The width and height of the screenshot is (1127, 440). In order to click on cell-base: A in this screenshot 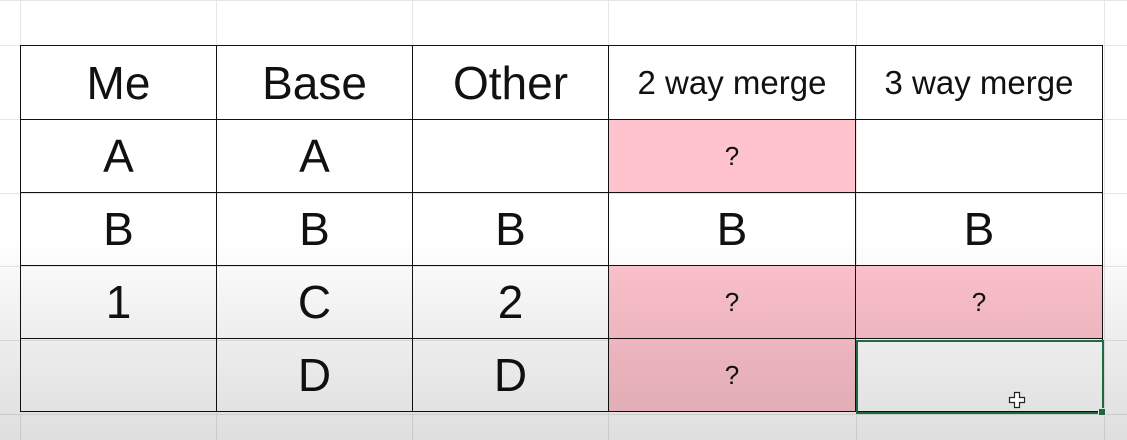, I will do `click(314, 156)`.